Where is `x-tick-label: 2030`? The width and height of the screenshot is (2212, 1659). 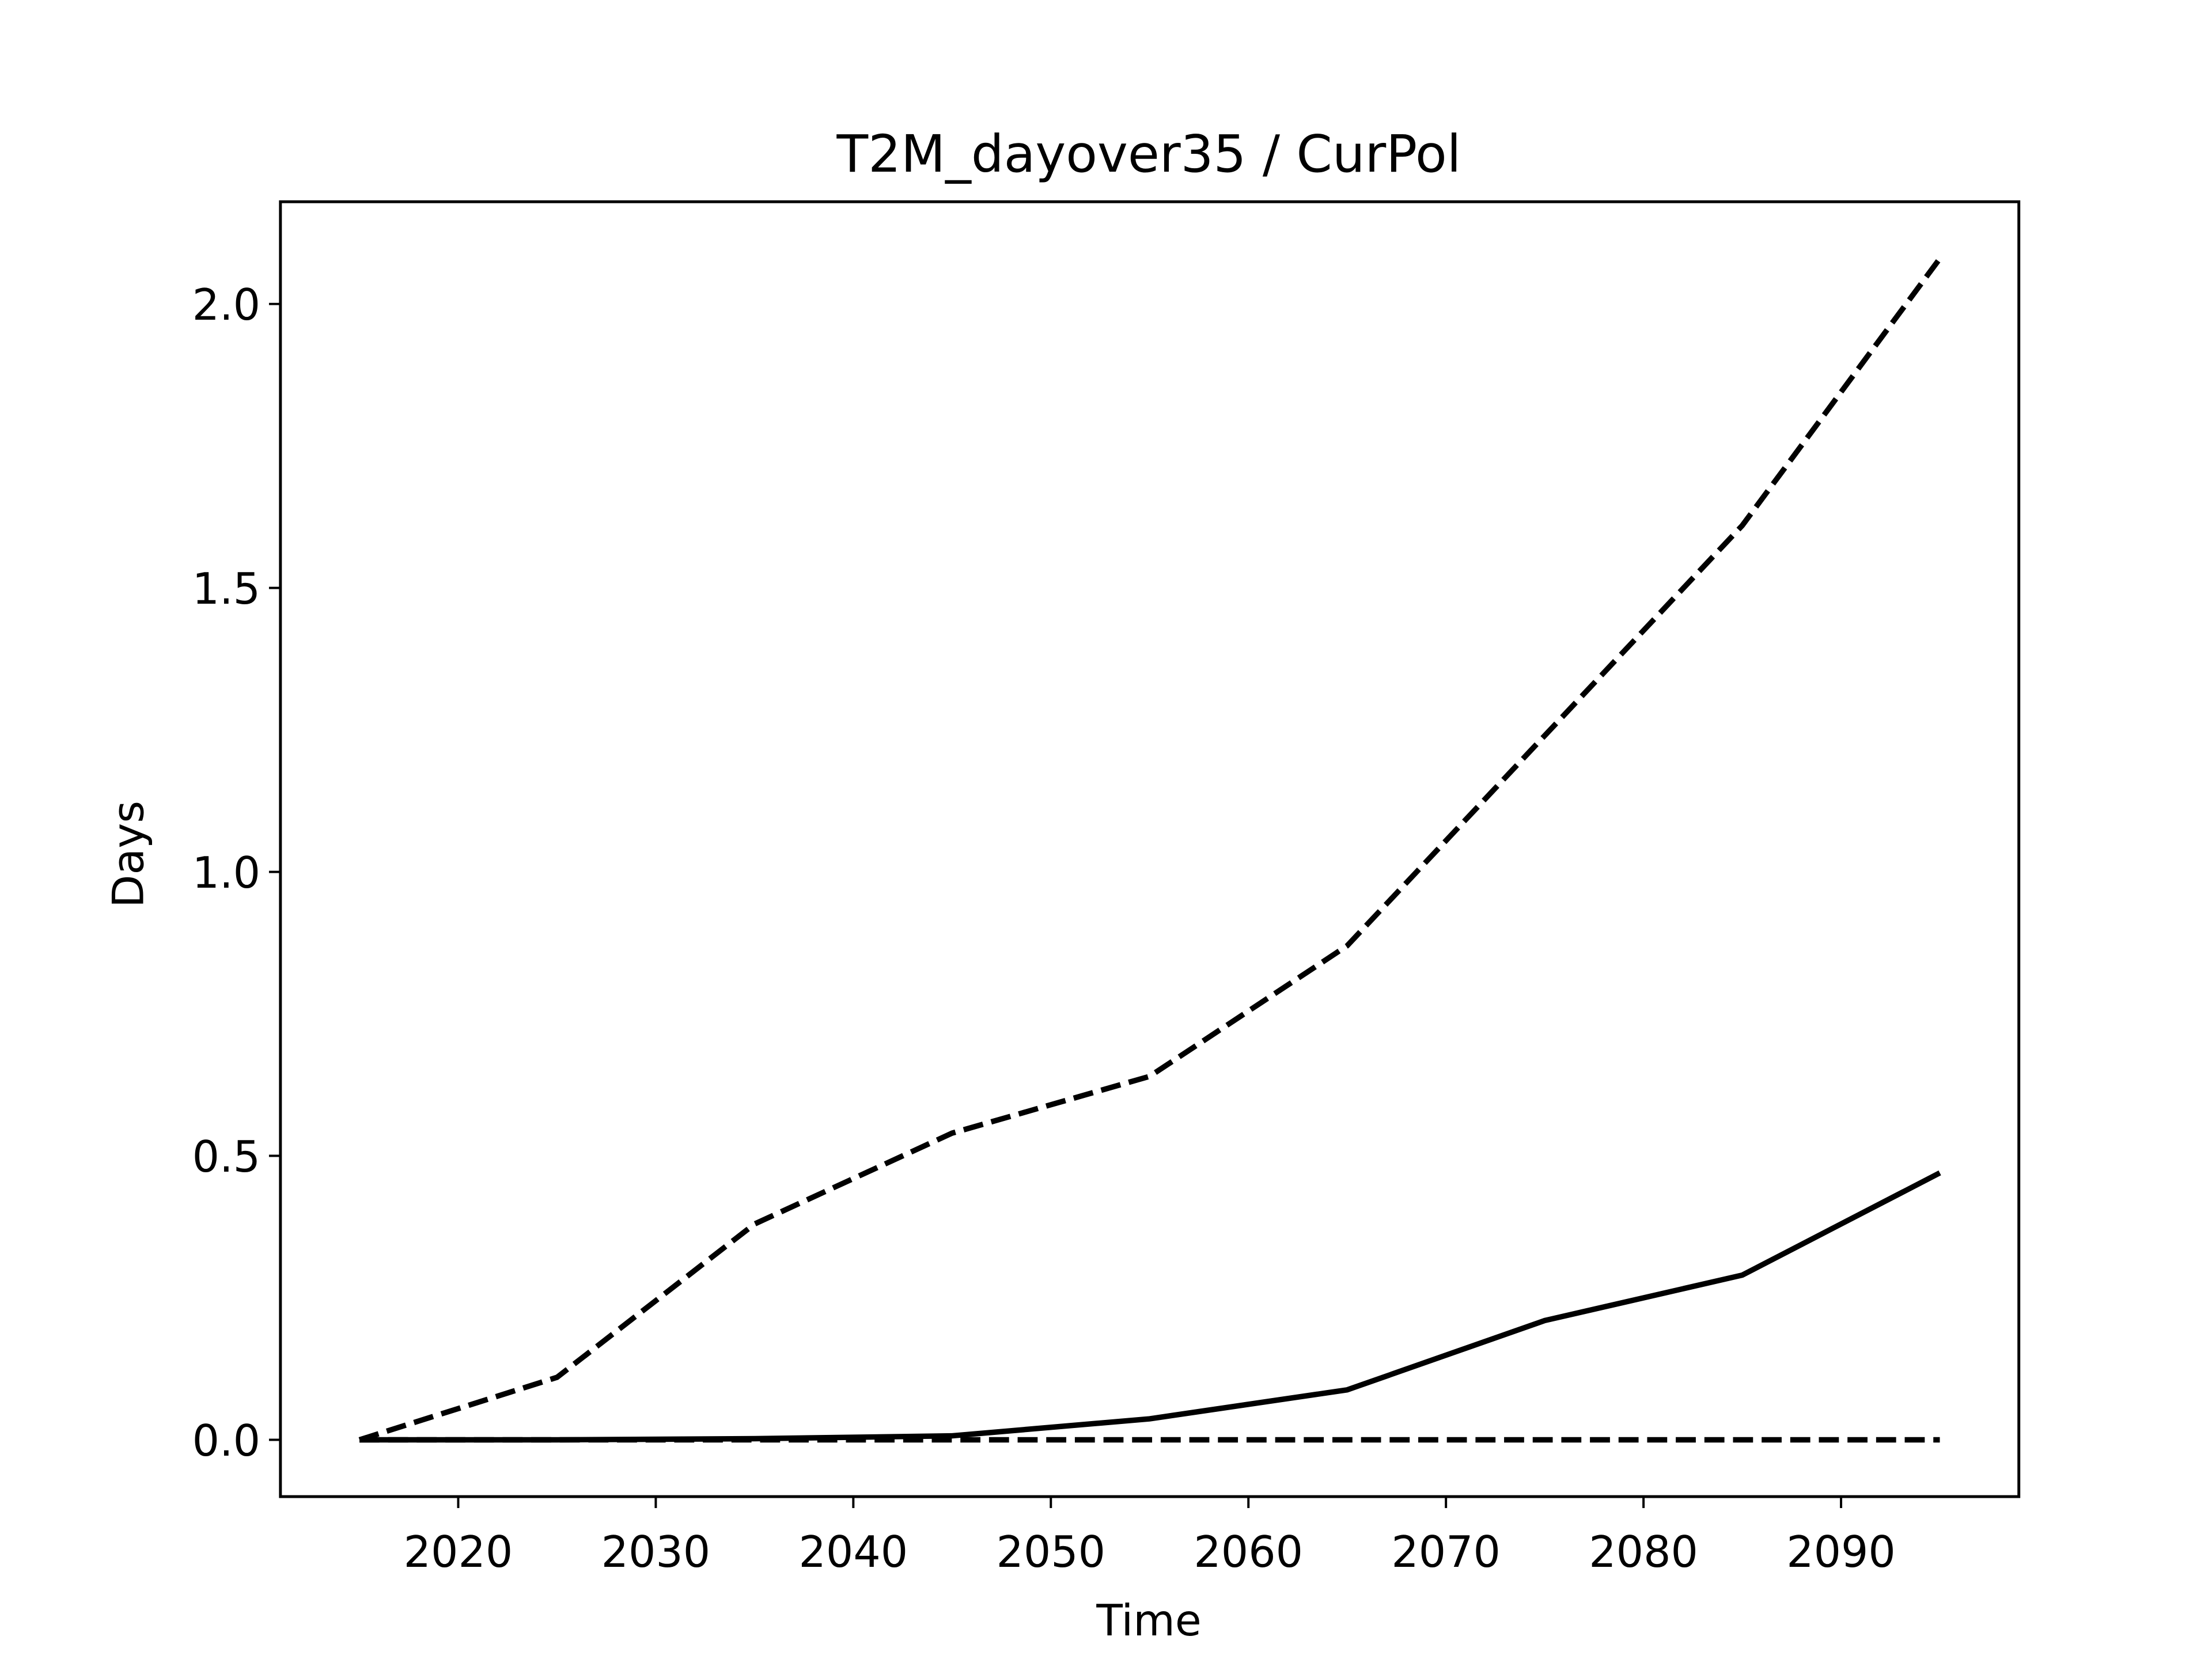 x-tick-label: 2030 is located at coordinates (656, 1552).